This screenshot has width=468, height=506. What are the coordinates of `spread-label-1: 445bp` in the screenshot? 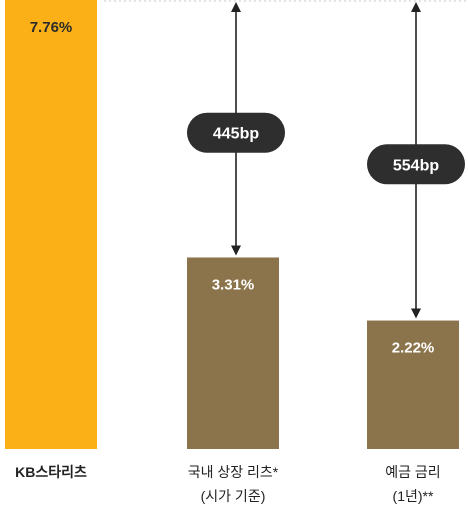 It's located at (236, 134).